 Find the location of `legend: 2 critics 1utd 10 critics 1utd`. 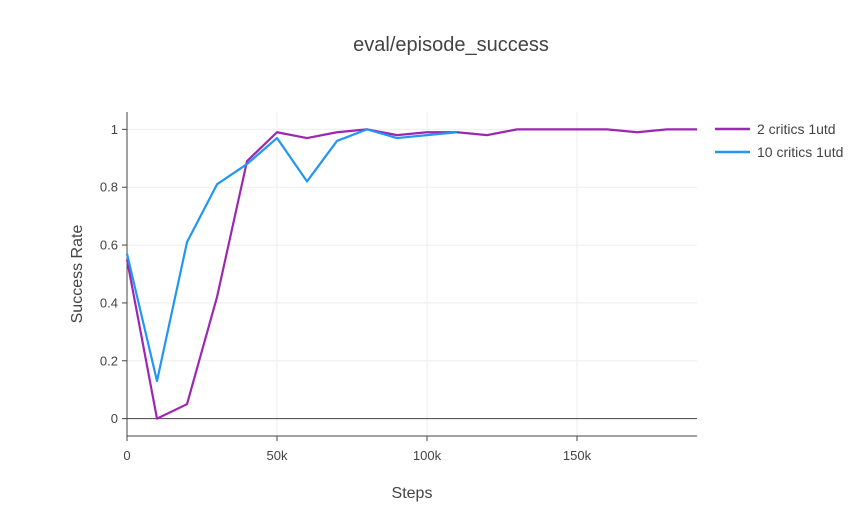

legend: 2 critics 1utd 10 critics 1utd is located at coordinates (779, 140).